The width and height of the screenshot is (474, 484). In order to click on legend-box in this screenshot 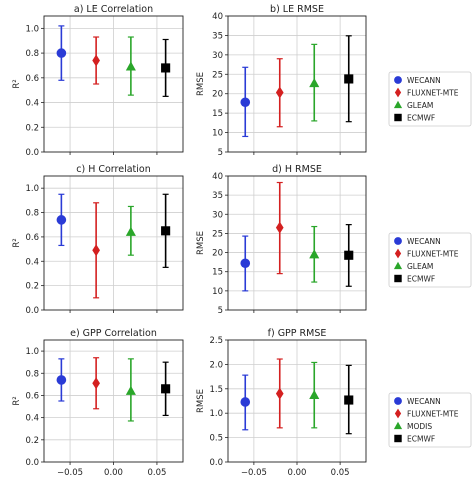, I will do `click(430, 260)`.